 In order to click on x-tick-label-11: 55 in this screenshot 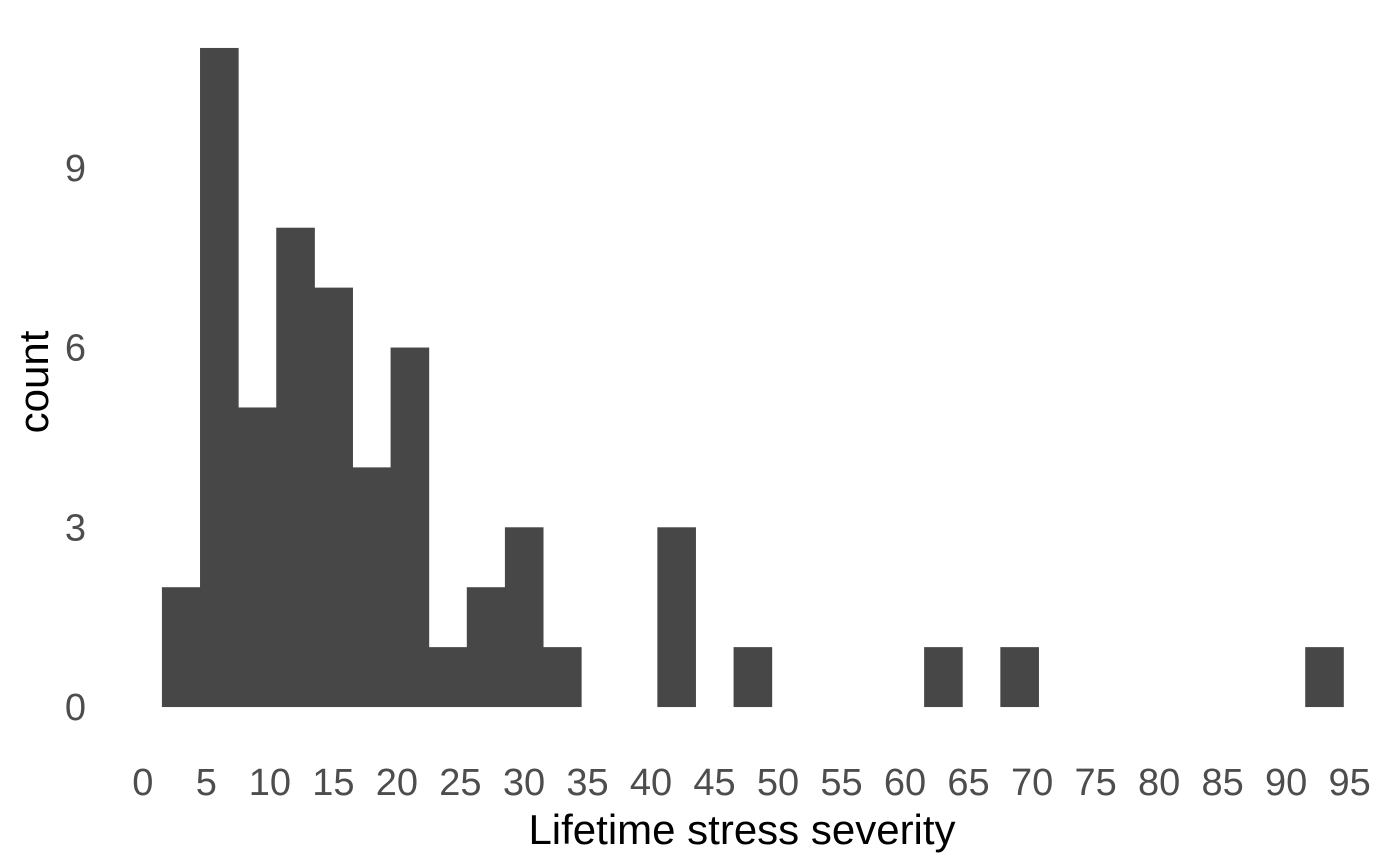, I will do `click(841, 783)`.